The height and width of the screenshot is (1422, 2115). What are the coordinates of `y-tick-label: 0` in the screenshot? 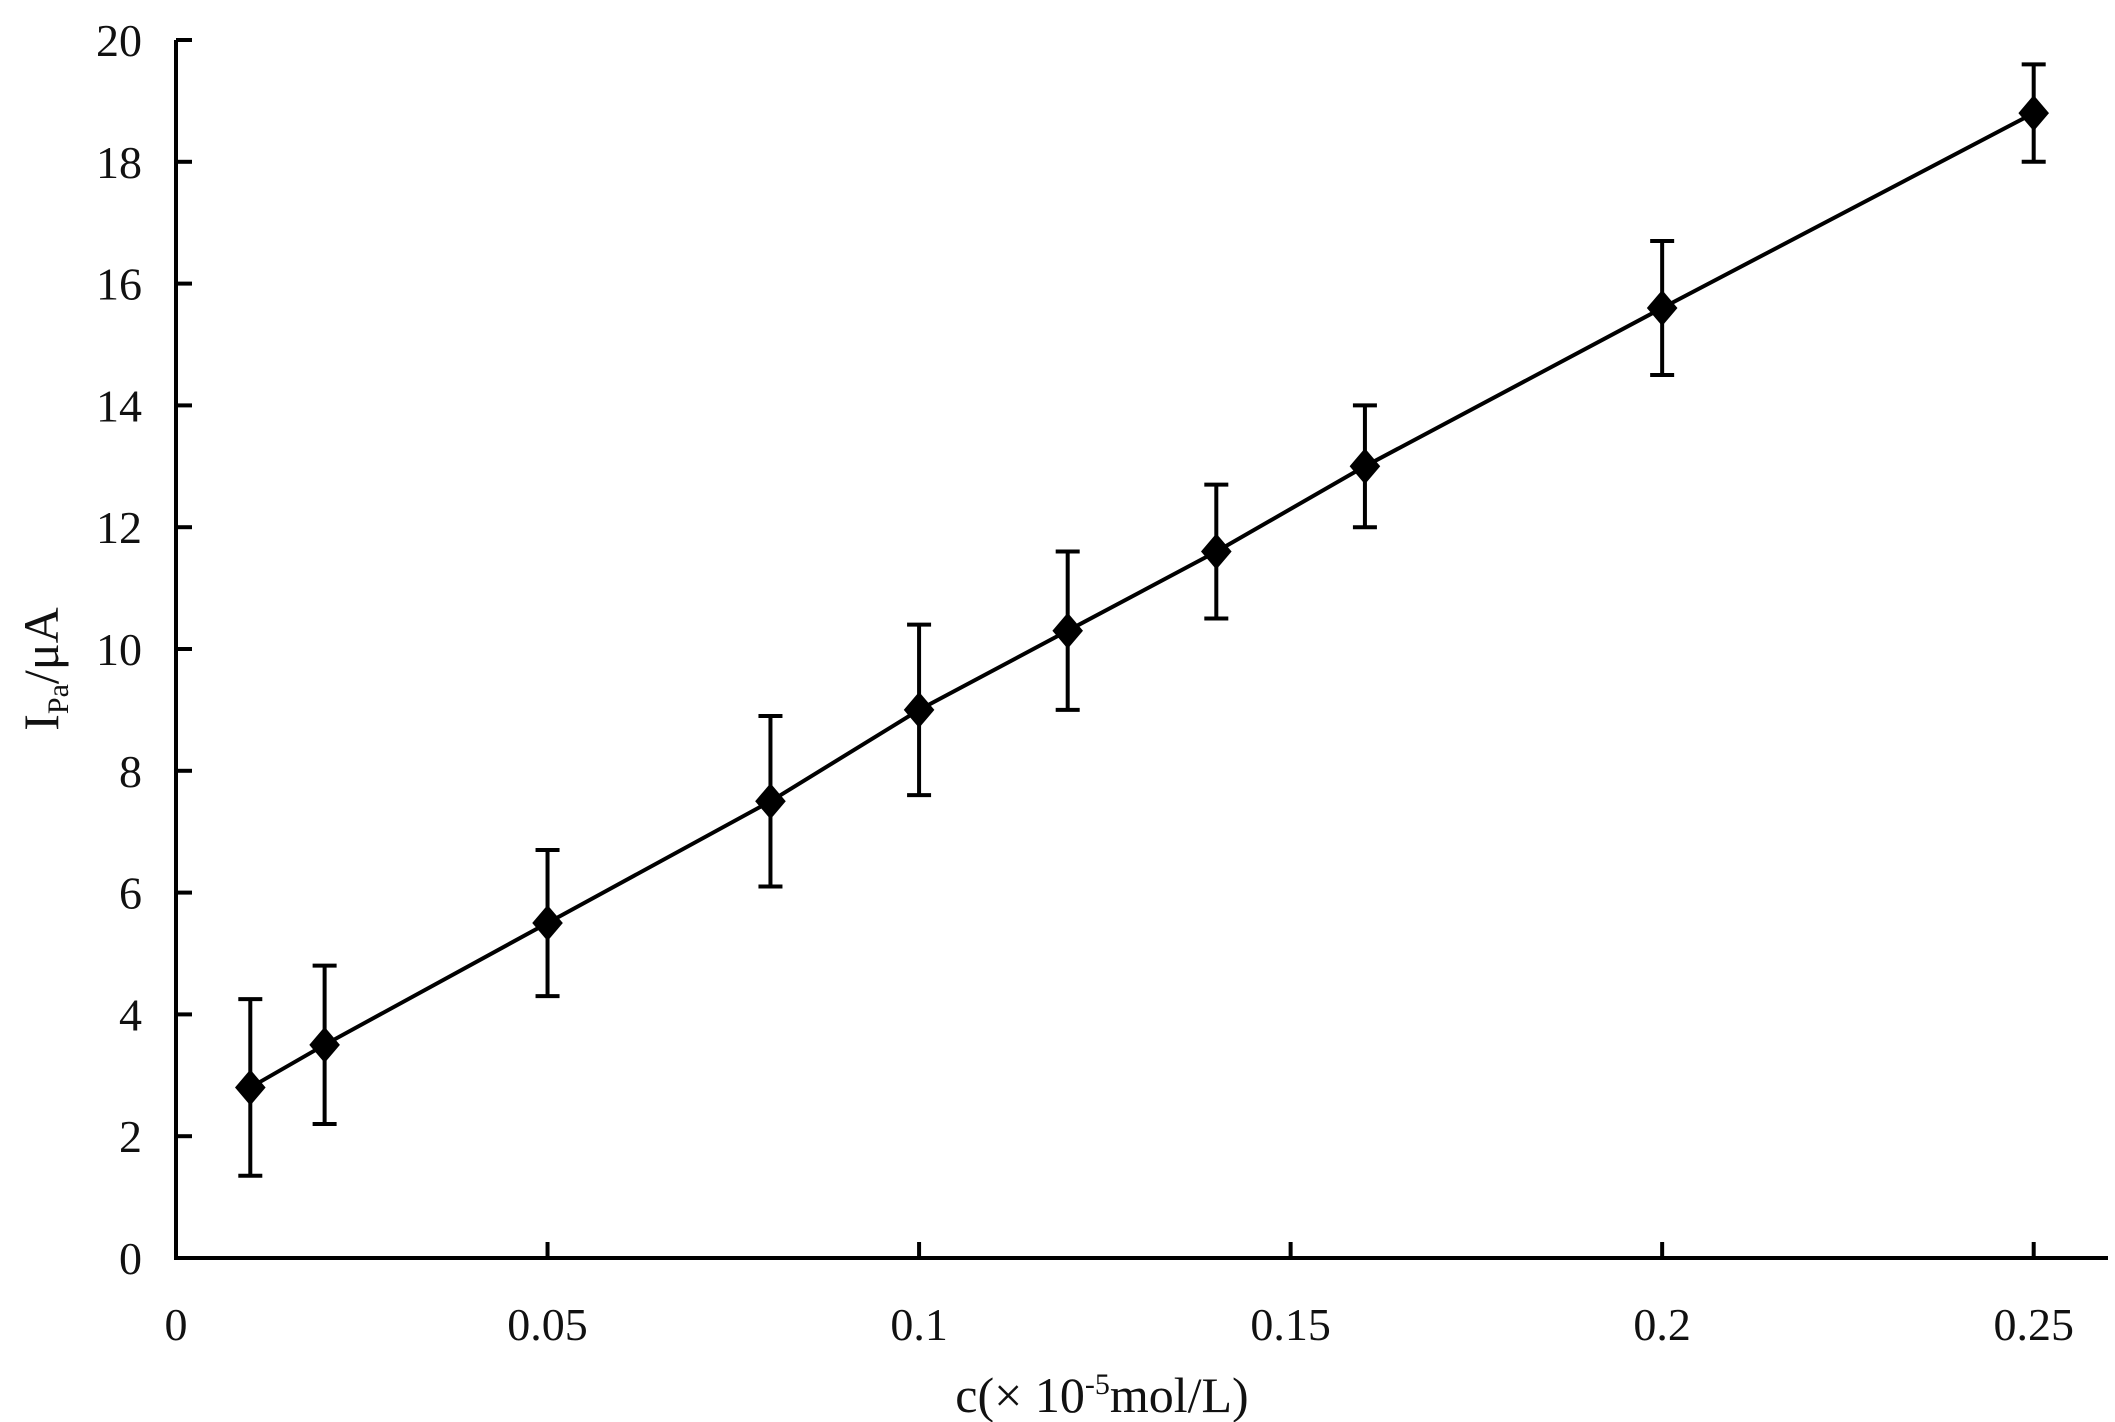 It's located at (130, 1258).